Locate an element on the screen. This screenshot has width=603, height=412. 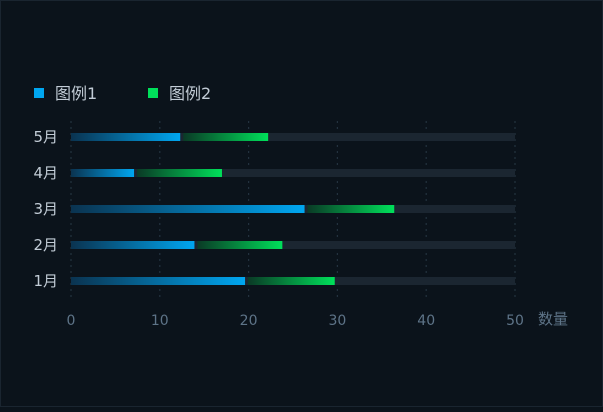
x-axis-label: 数量 is located at coordinates (553, 319).